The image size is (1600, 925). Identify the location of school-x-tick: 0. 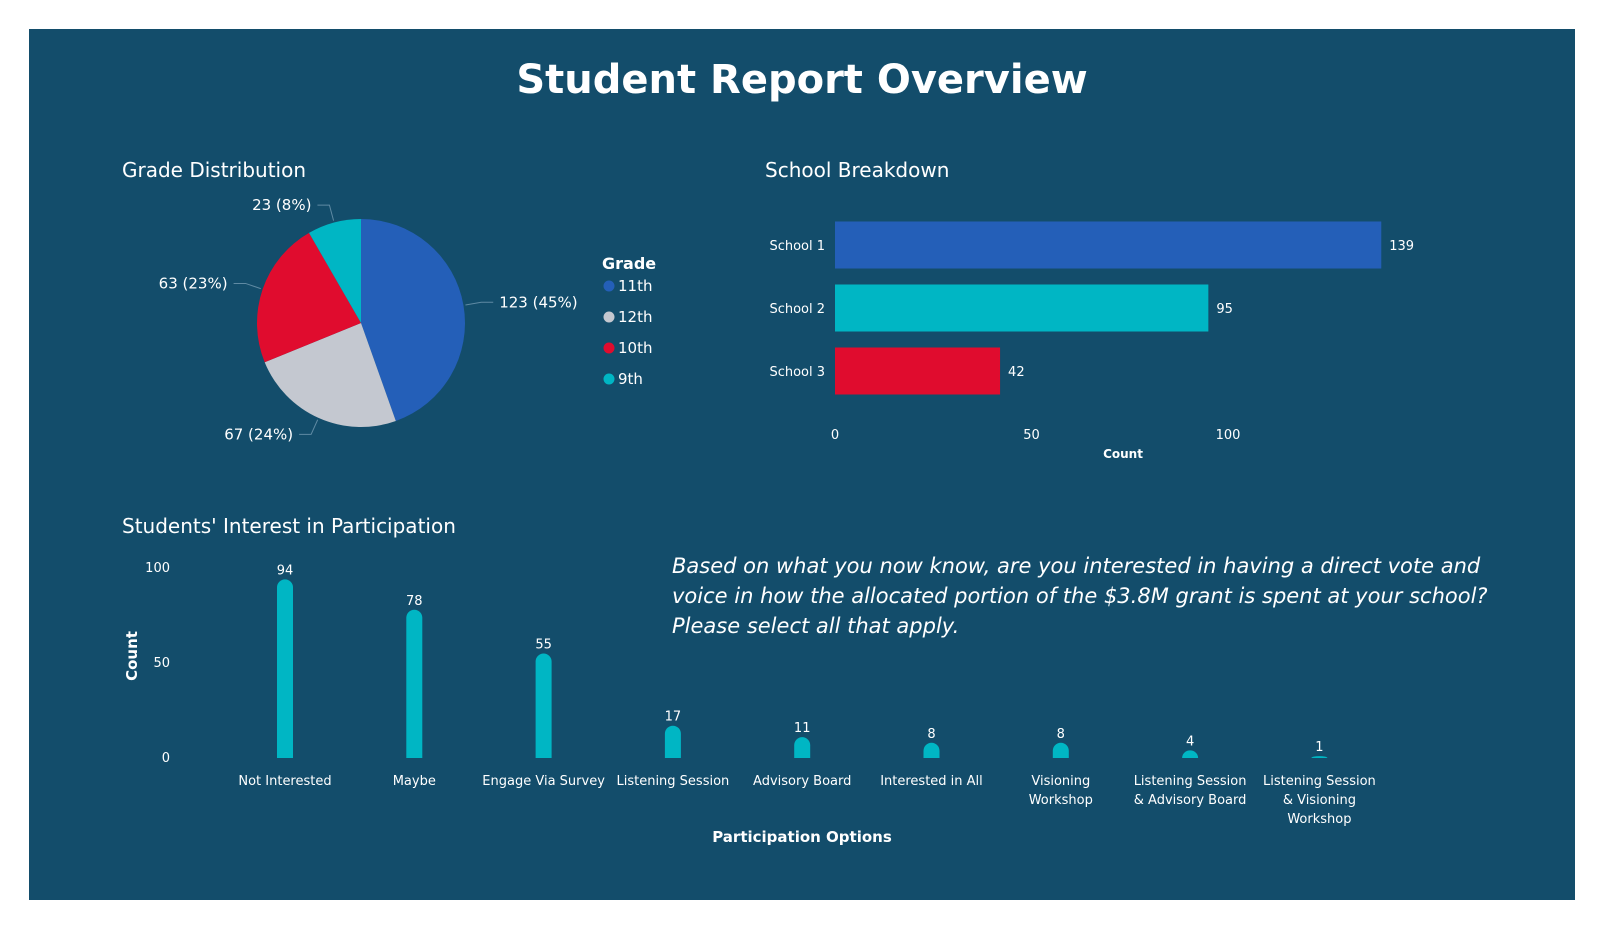
(835, 435).